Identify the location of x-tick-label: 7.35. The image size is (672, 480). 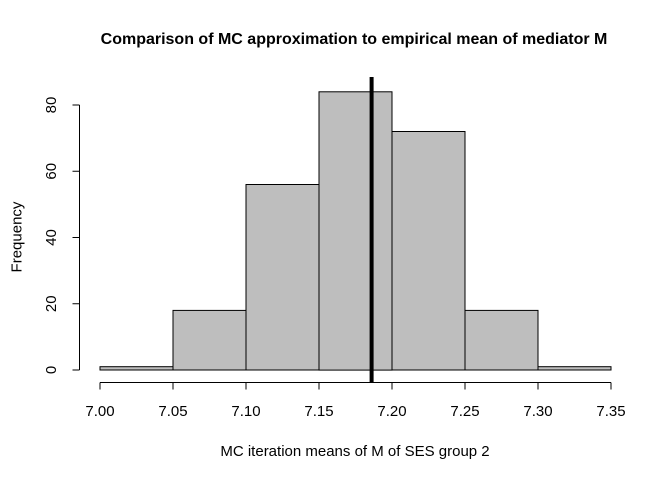
(610, 411).